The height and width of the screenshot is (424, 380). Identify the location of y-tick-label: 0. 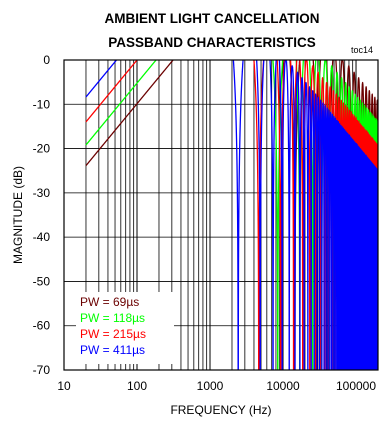
(46, 60).